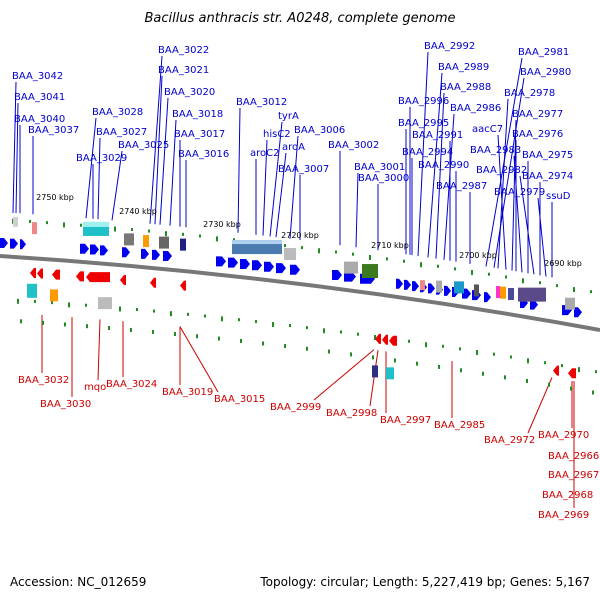  Describe the element at coordinates (547, 155) in the screenshot. I see `gene-label-top: BAA_2975` at that location.